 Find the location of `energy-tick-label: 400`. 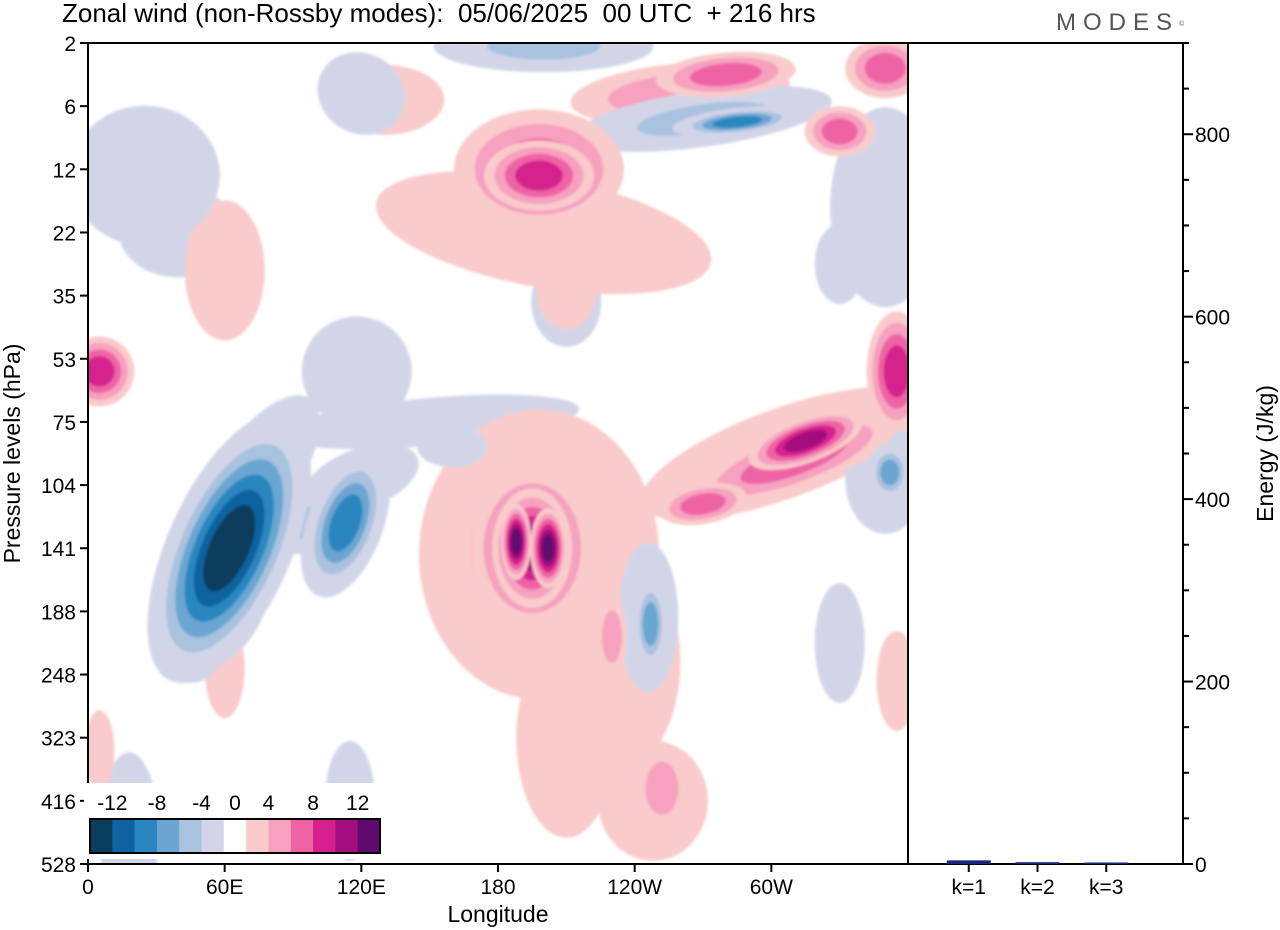

energy-tick-label: 400 is located at coordinates (1212, 500).